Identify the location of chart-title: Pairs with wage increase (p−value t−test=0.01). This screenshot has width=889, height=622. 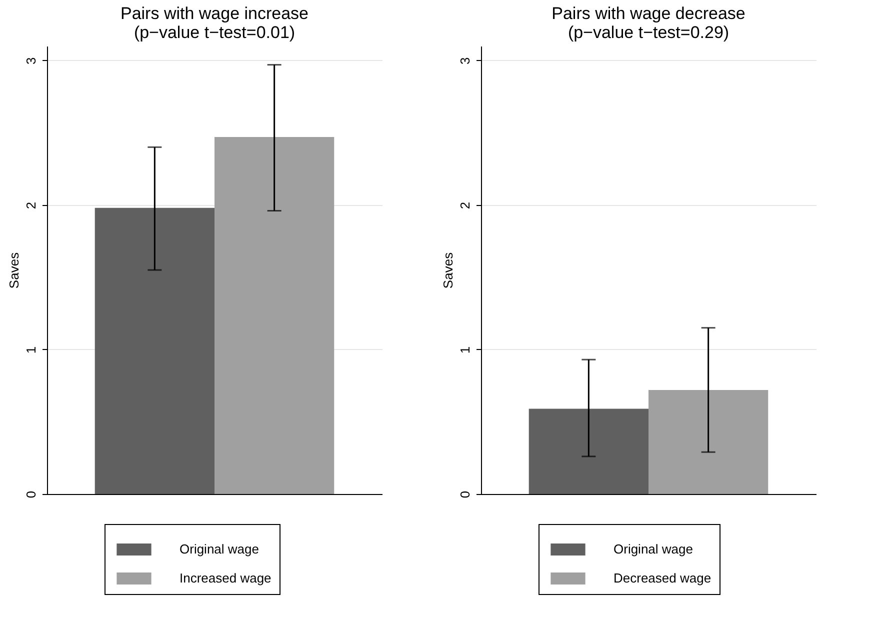
(214, 23).